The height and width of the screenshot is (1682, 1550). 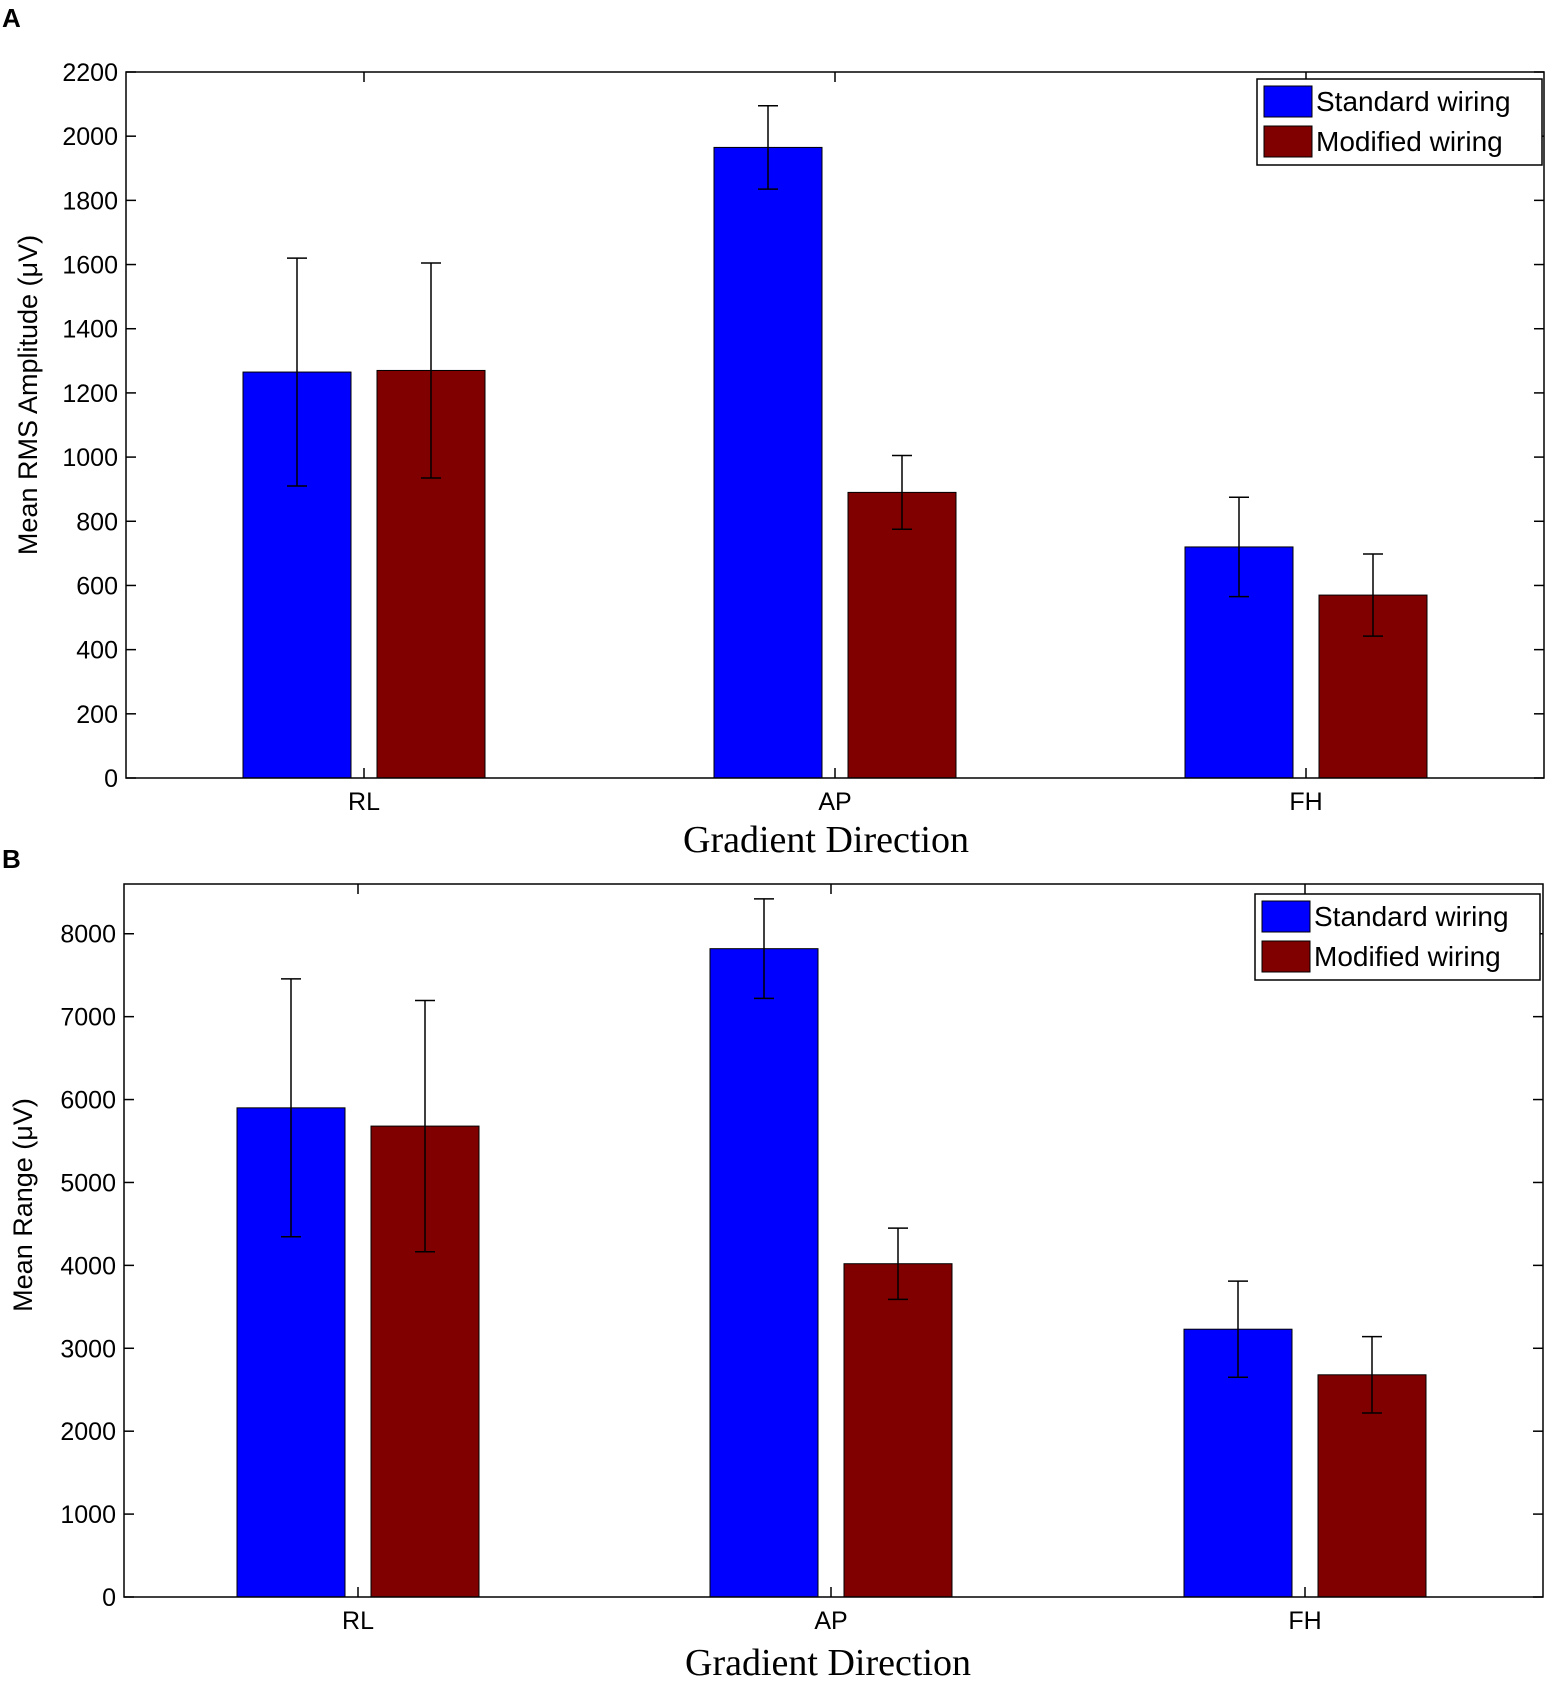 I want to click on y-tick-label: 400, so click(x=97, y=651).